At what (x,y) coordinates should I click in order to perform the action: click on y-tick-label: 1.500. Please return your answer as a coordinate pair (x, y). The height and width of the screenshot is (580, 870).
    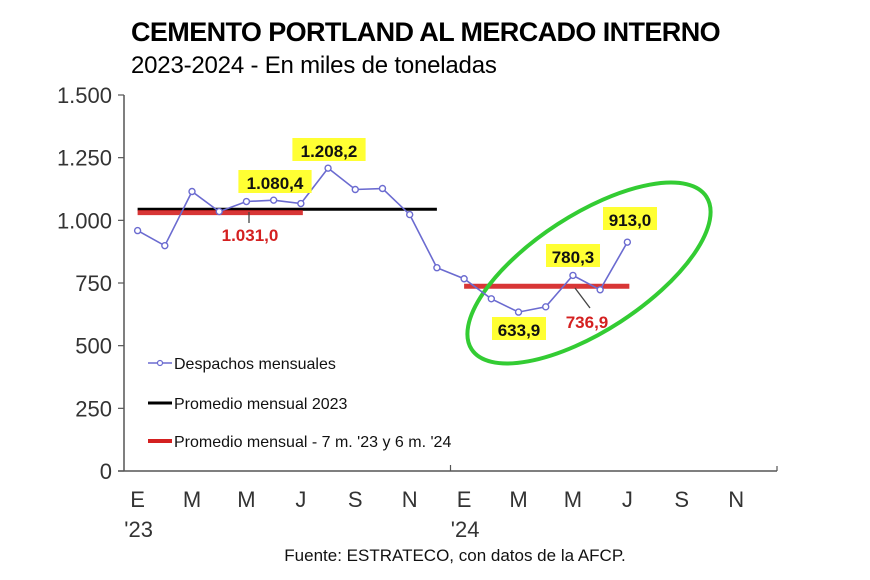
    Looking at the image, I should click on (84, 95).